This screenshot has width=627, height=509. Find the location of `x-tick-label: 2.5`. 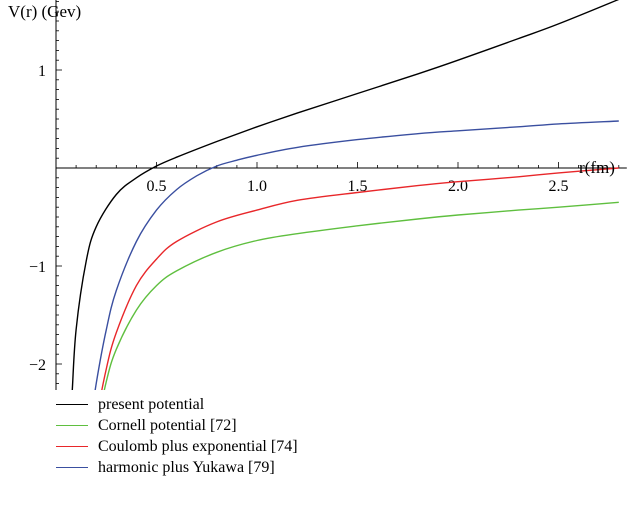

x-tick-label: 2.5 is located at coordinates (559, 186).